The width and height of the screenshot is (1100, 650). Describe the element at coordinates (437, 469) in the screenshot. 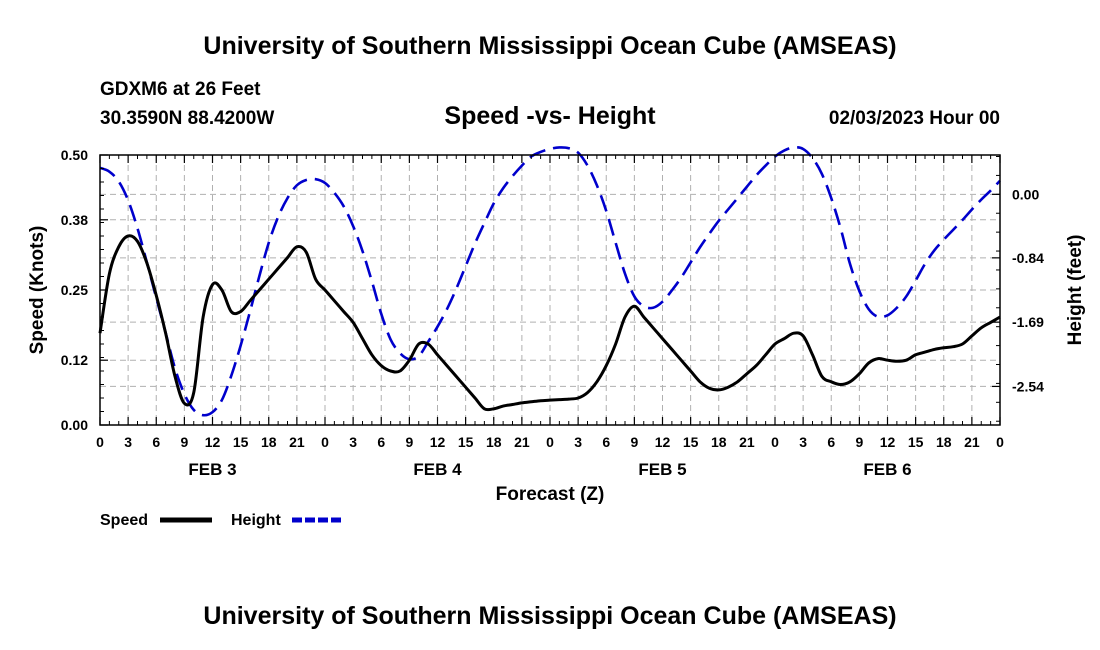

I see `date-label: FEB 4` at that location.